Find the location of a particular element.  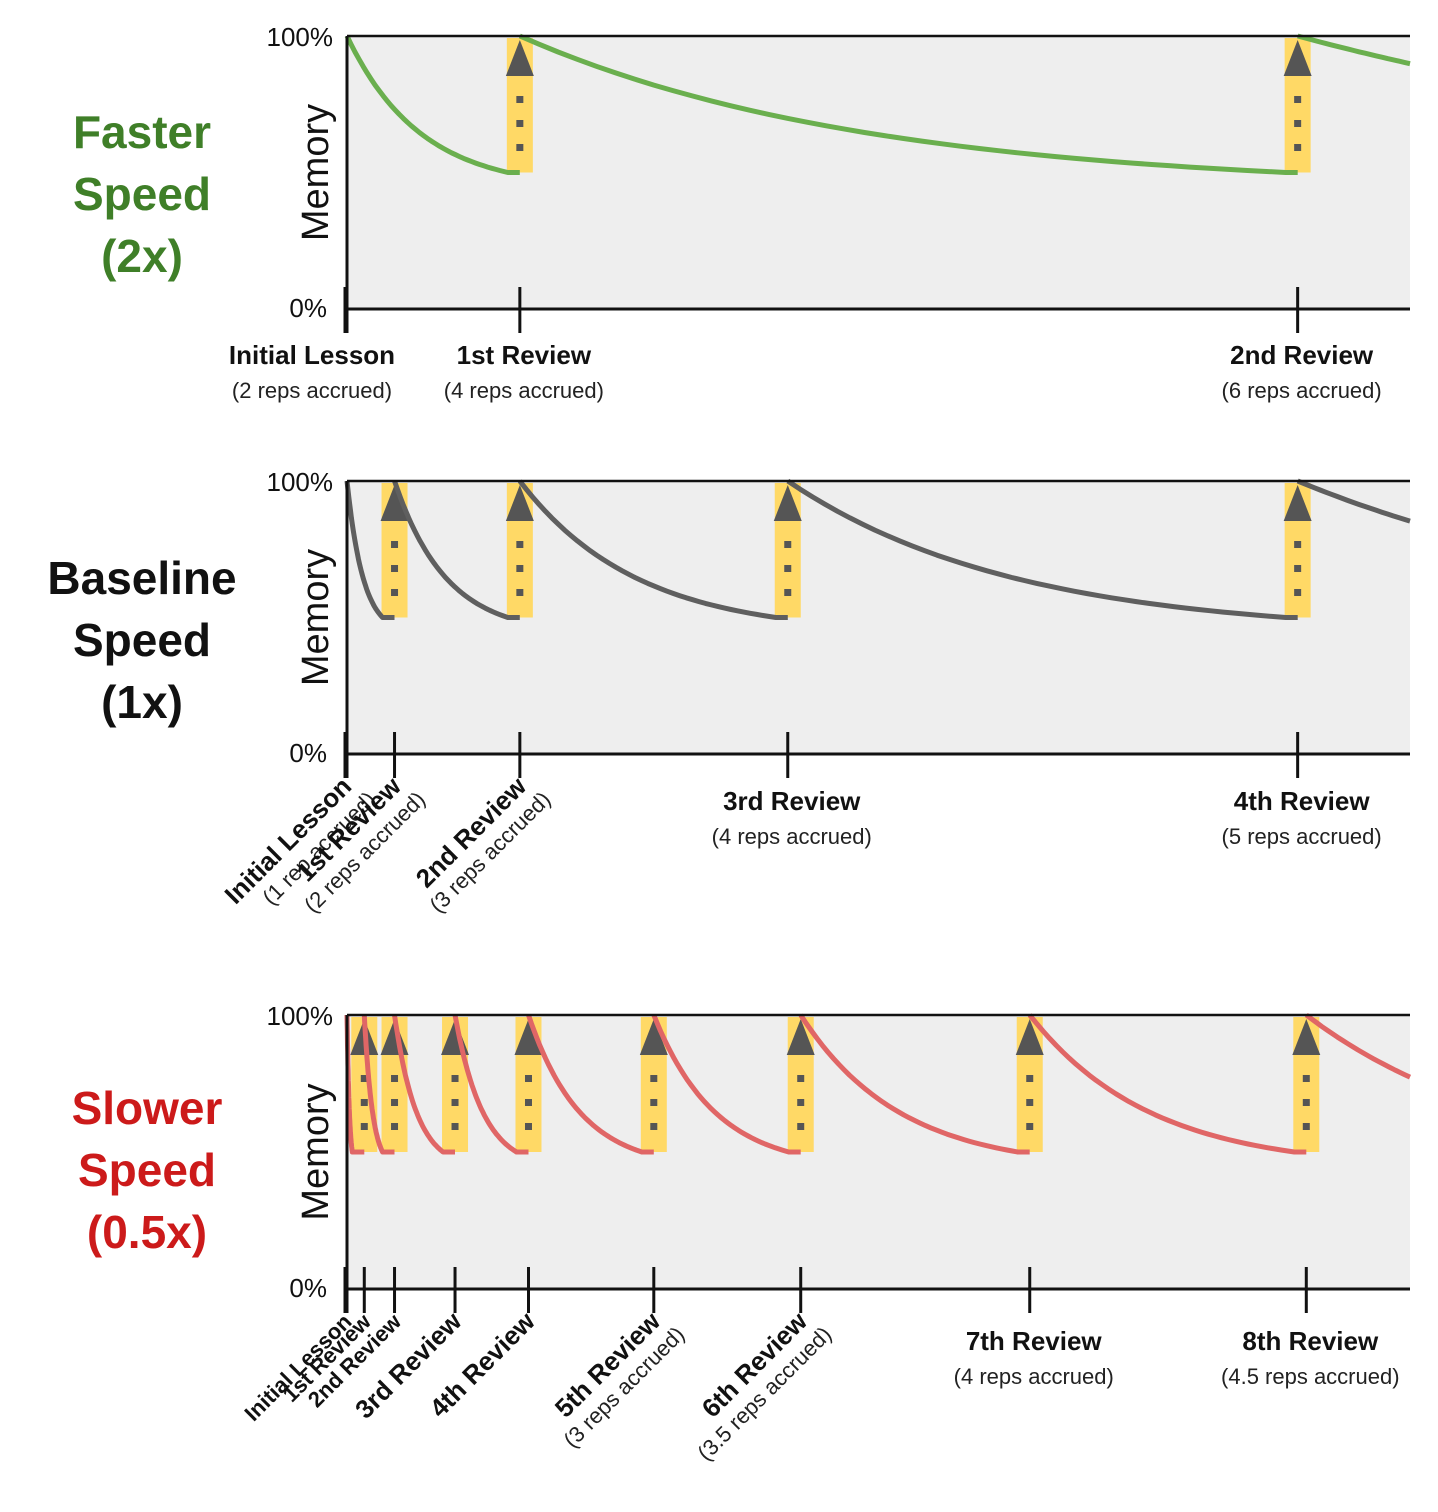

speed-title-line: (1x) is located at coordinates (142, 702).